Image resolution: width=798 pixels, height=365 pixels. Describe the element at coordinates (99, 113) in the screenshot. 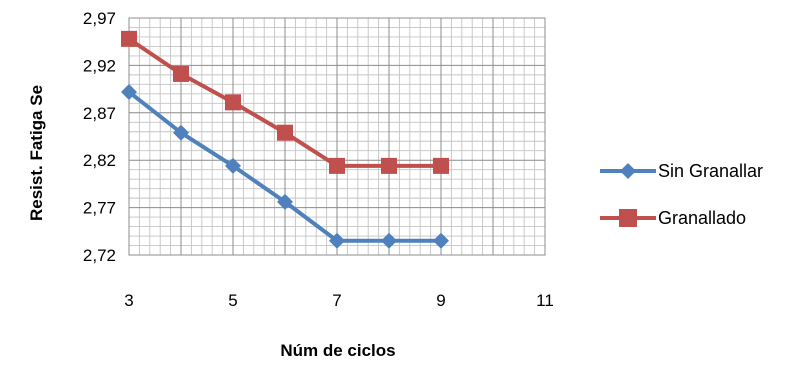

I see `y-tick-label: 2,87` at that location.